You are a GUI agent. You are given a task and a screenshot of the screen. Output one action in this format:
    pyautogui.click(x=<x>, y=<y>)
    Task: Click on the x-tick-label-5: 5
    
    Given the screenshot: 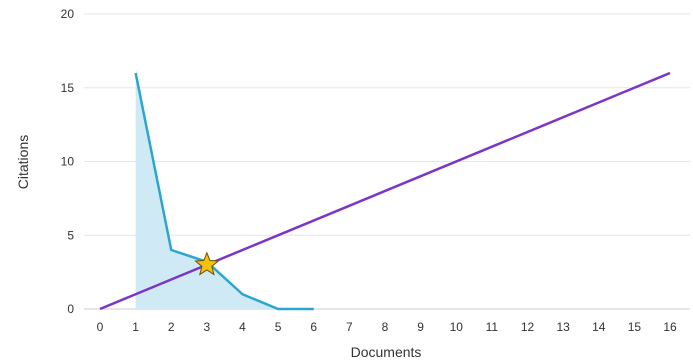 What is the action you would take?
    pyautogui.click(x=278, y=327)
    